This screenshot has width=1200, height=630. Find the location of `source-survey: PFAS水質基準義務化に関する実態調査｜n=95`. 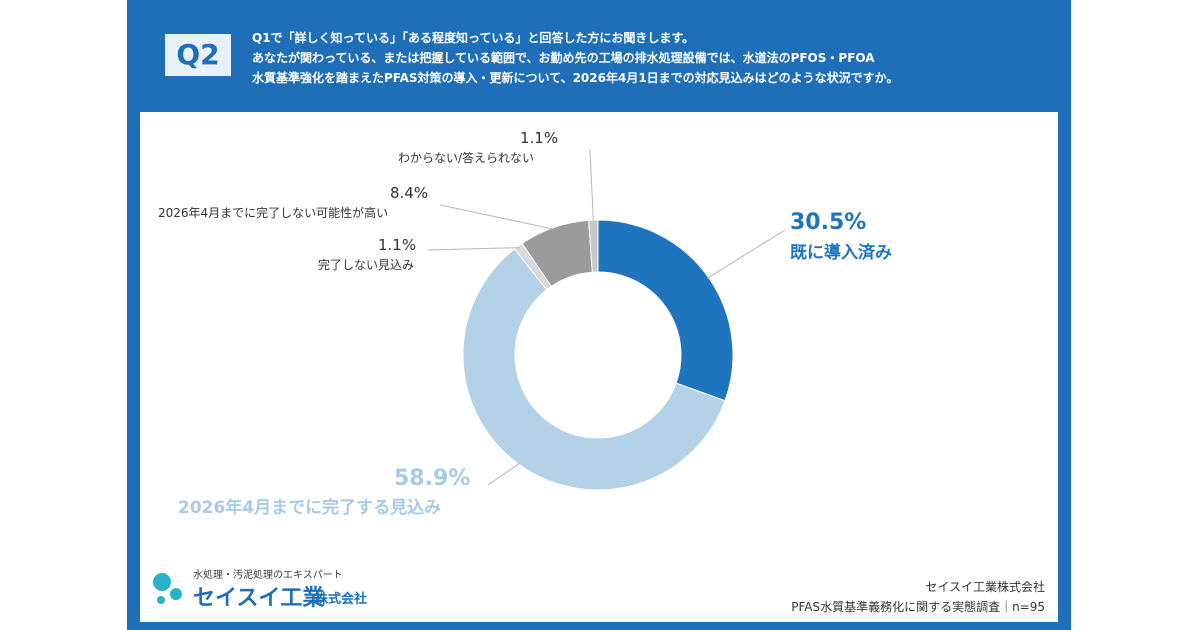

source-survey: PFAS水質基準義務化に関する実態調査｜n=95 is located at coordinates (918, 607).